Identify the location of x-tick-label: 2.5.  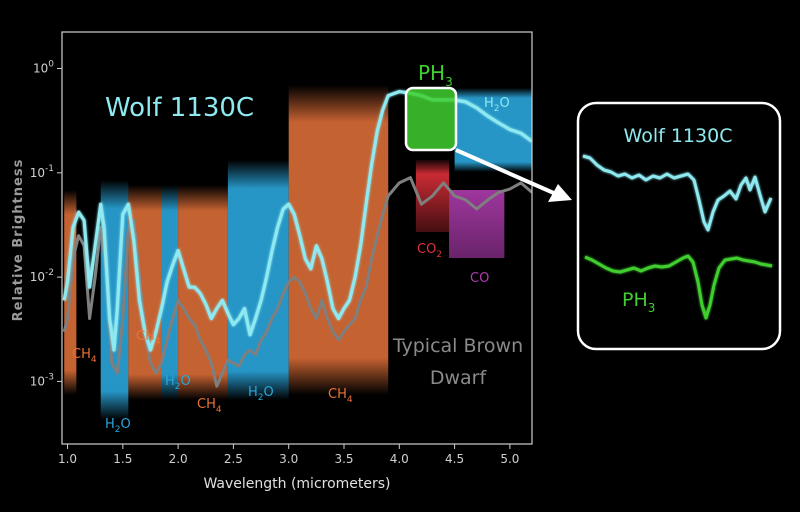
(233, 459).